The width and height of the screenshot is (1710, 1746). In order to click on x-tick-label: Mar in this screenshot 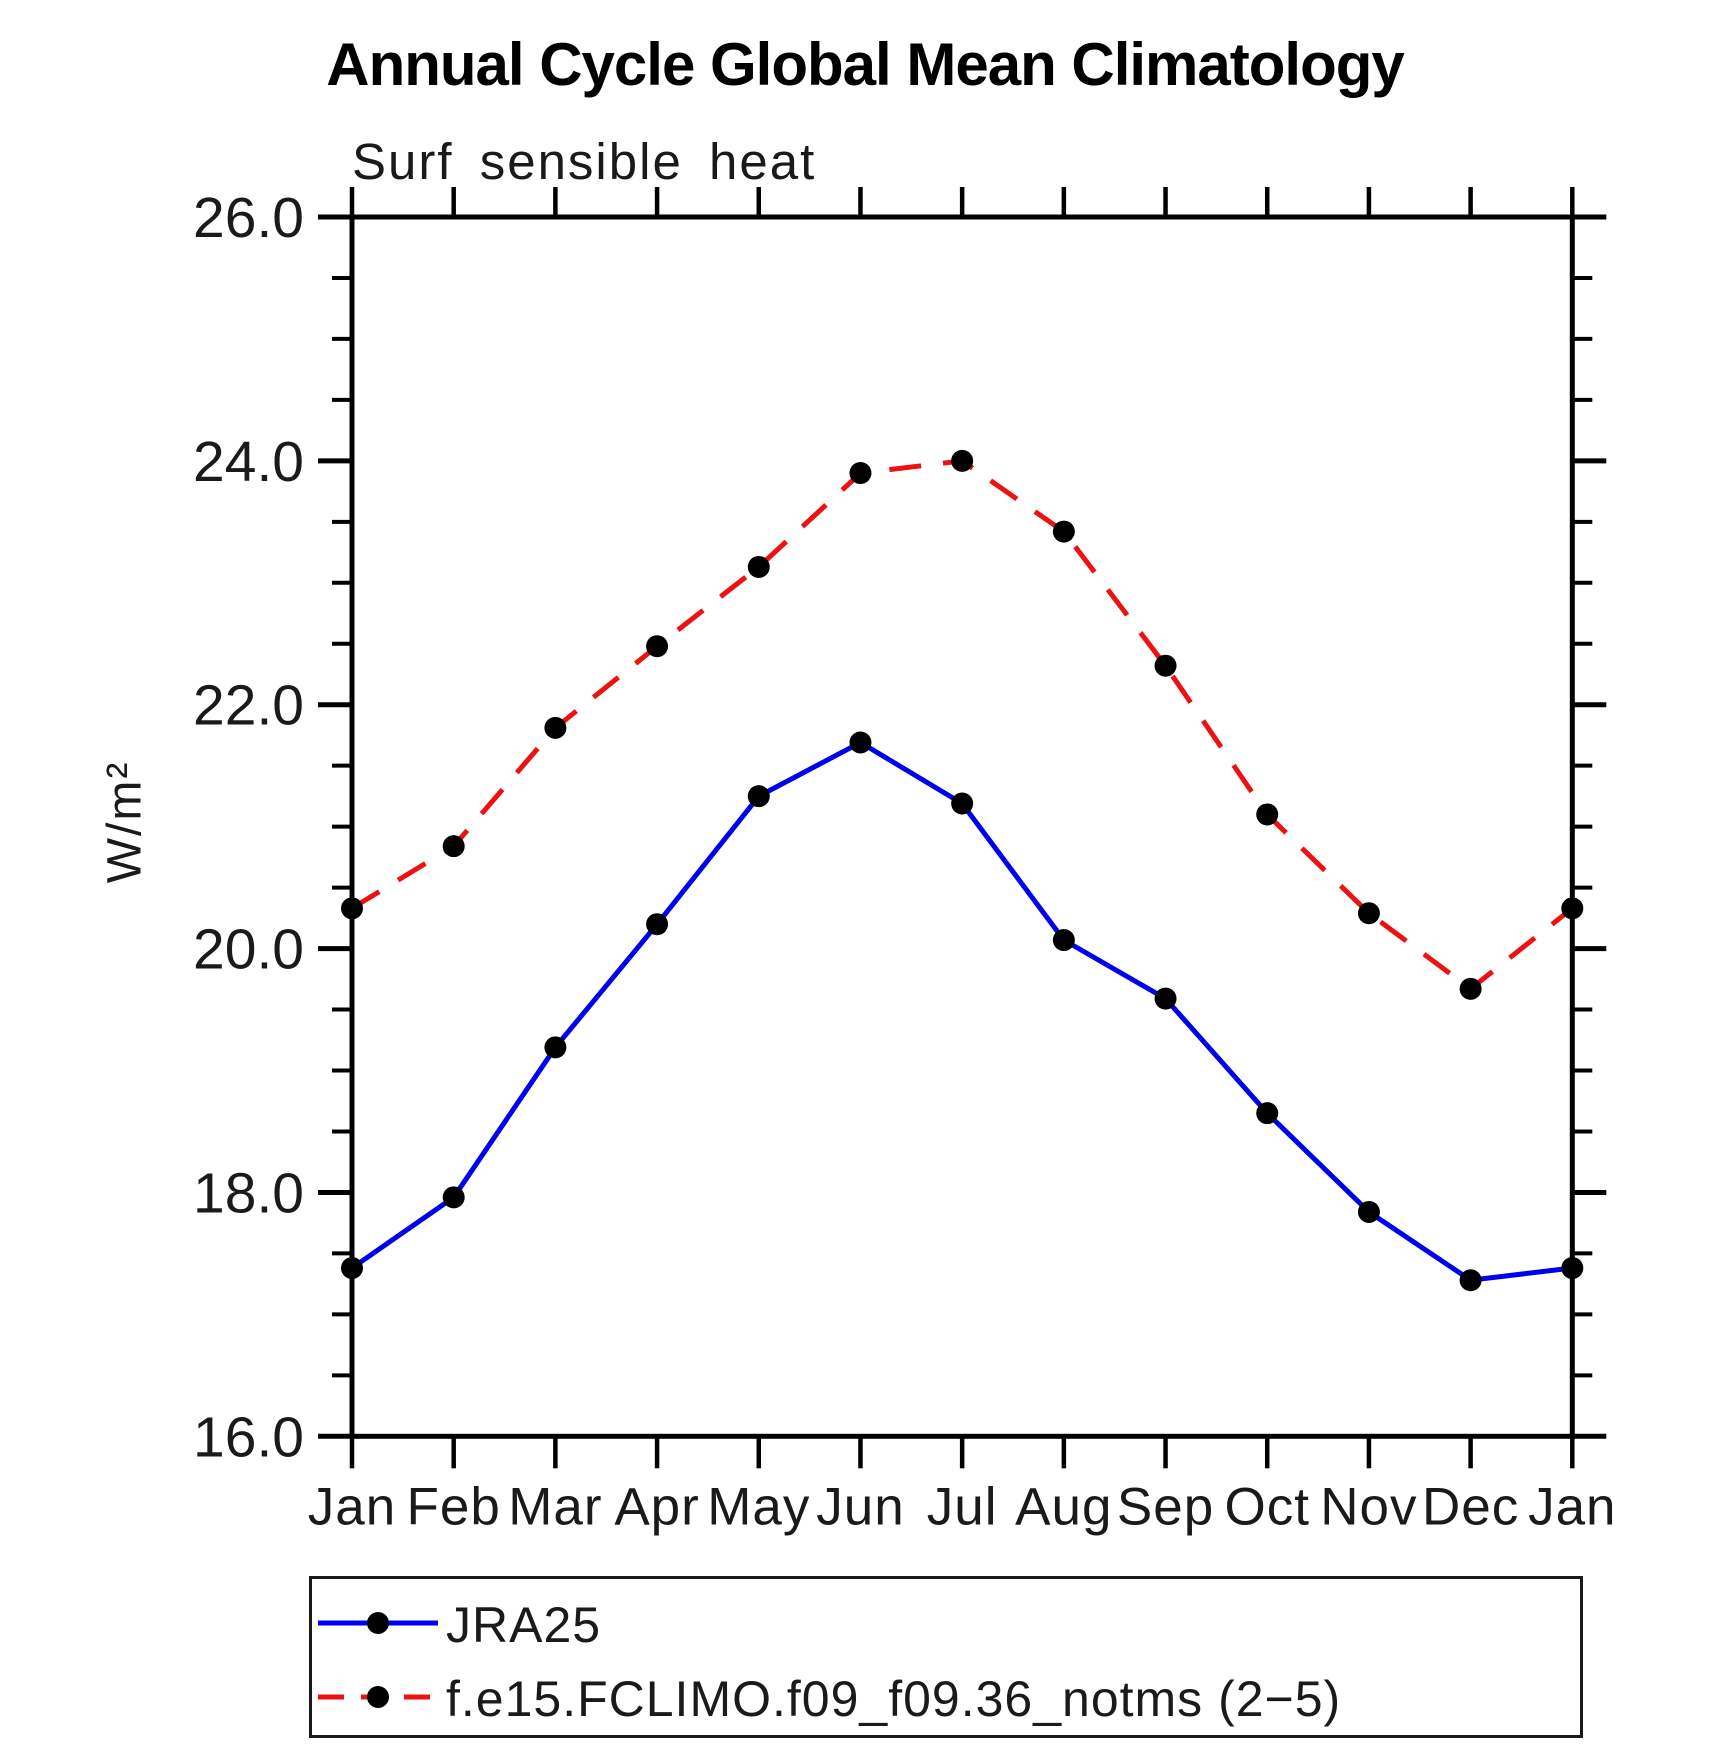, I will do `click(555, 1506)`.